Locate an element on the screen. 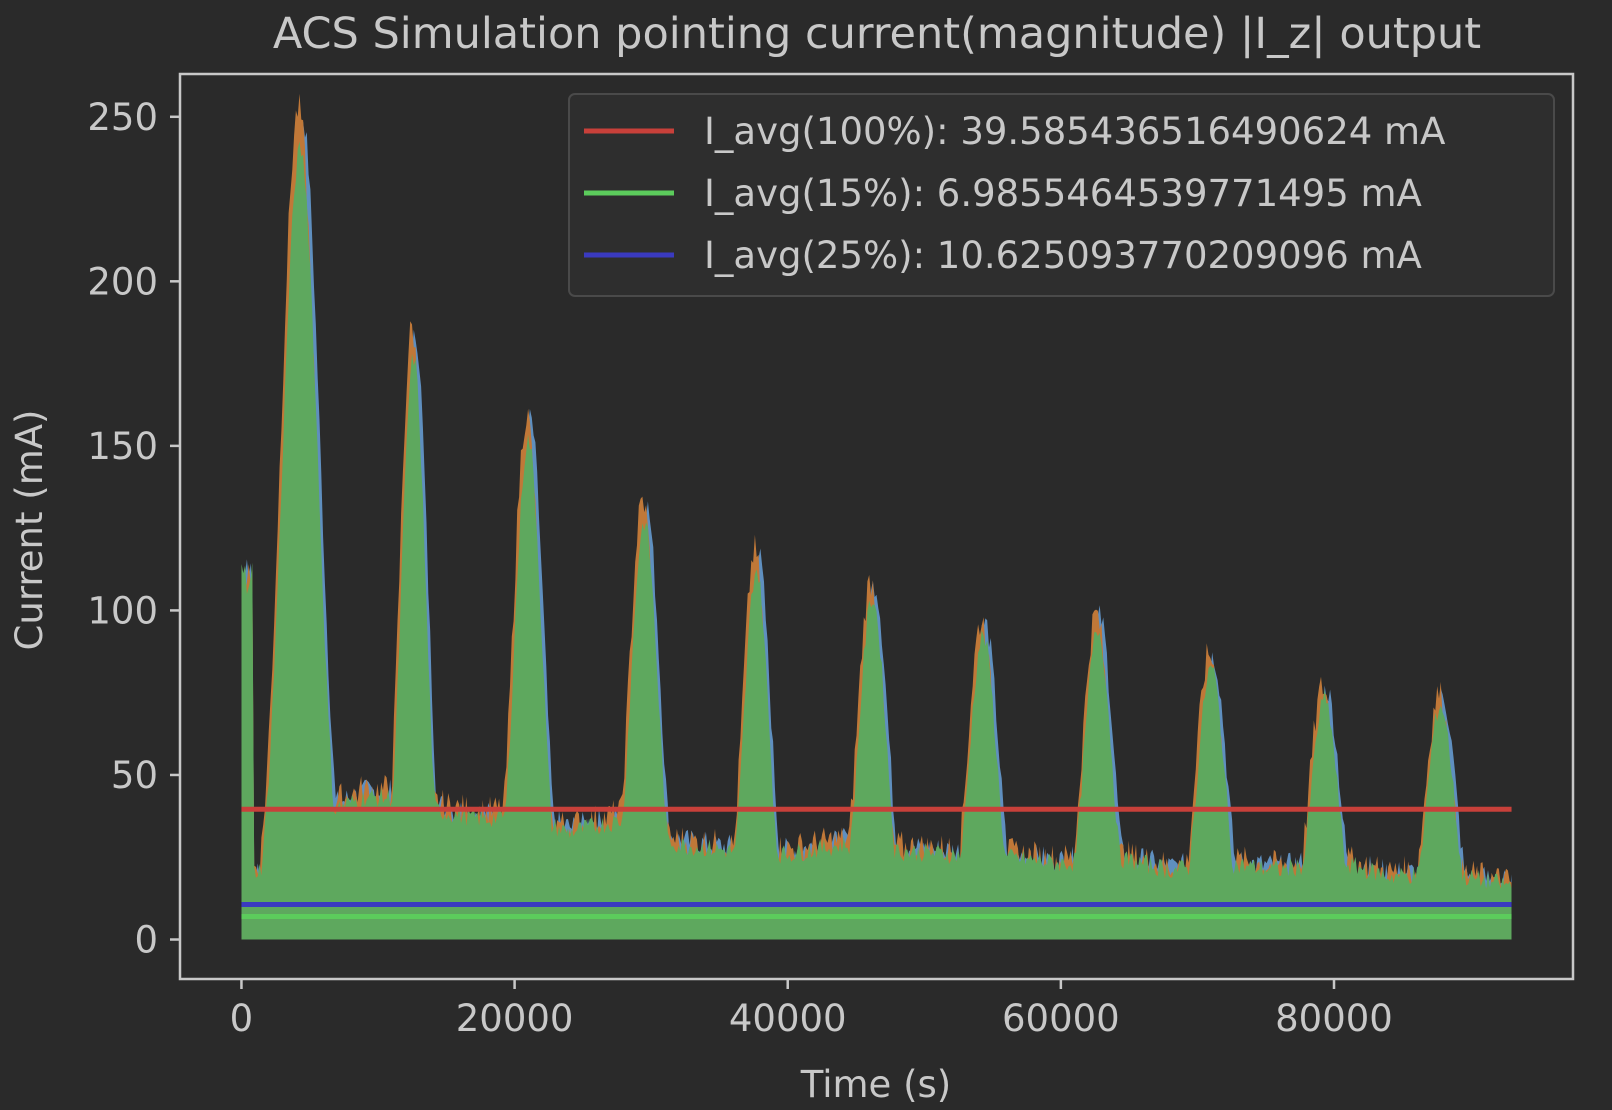  legend-label-2: I_avg(25%): 10.625093770209096 mA is located at coordinates (1063, 255).